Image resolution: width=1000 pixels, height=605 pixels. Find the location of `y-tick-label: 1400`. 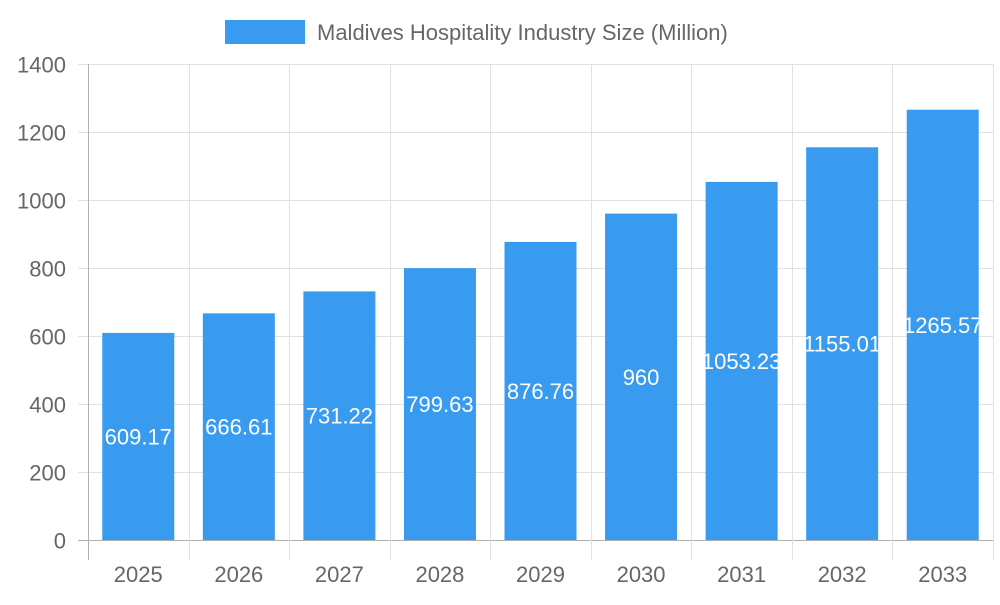

y-tick-label: 1400 is located at coordinates (41, 65).